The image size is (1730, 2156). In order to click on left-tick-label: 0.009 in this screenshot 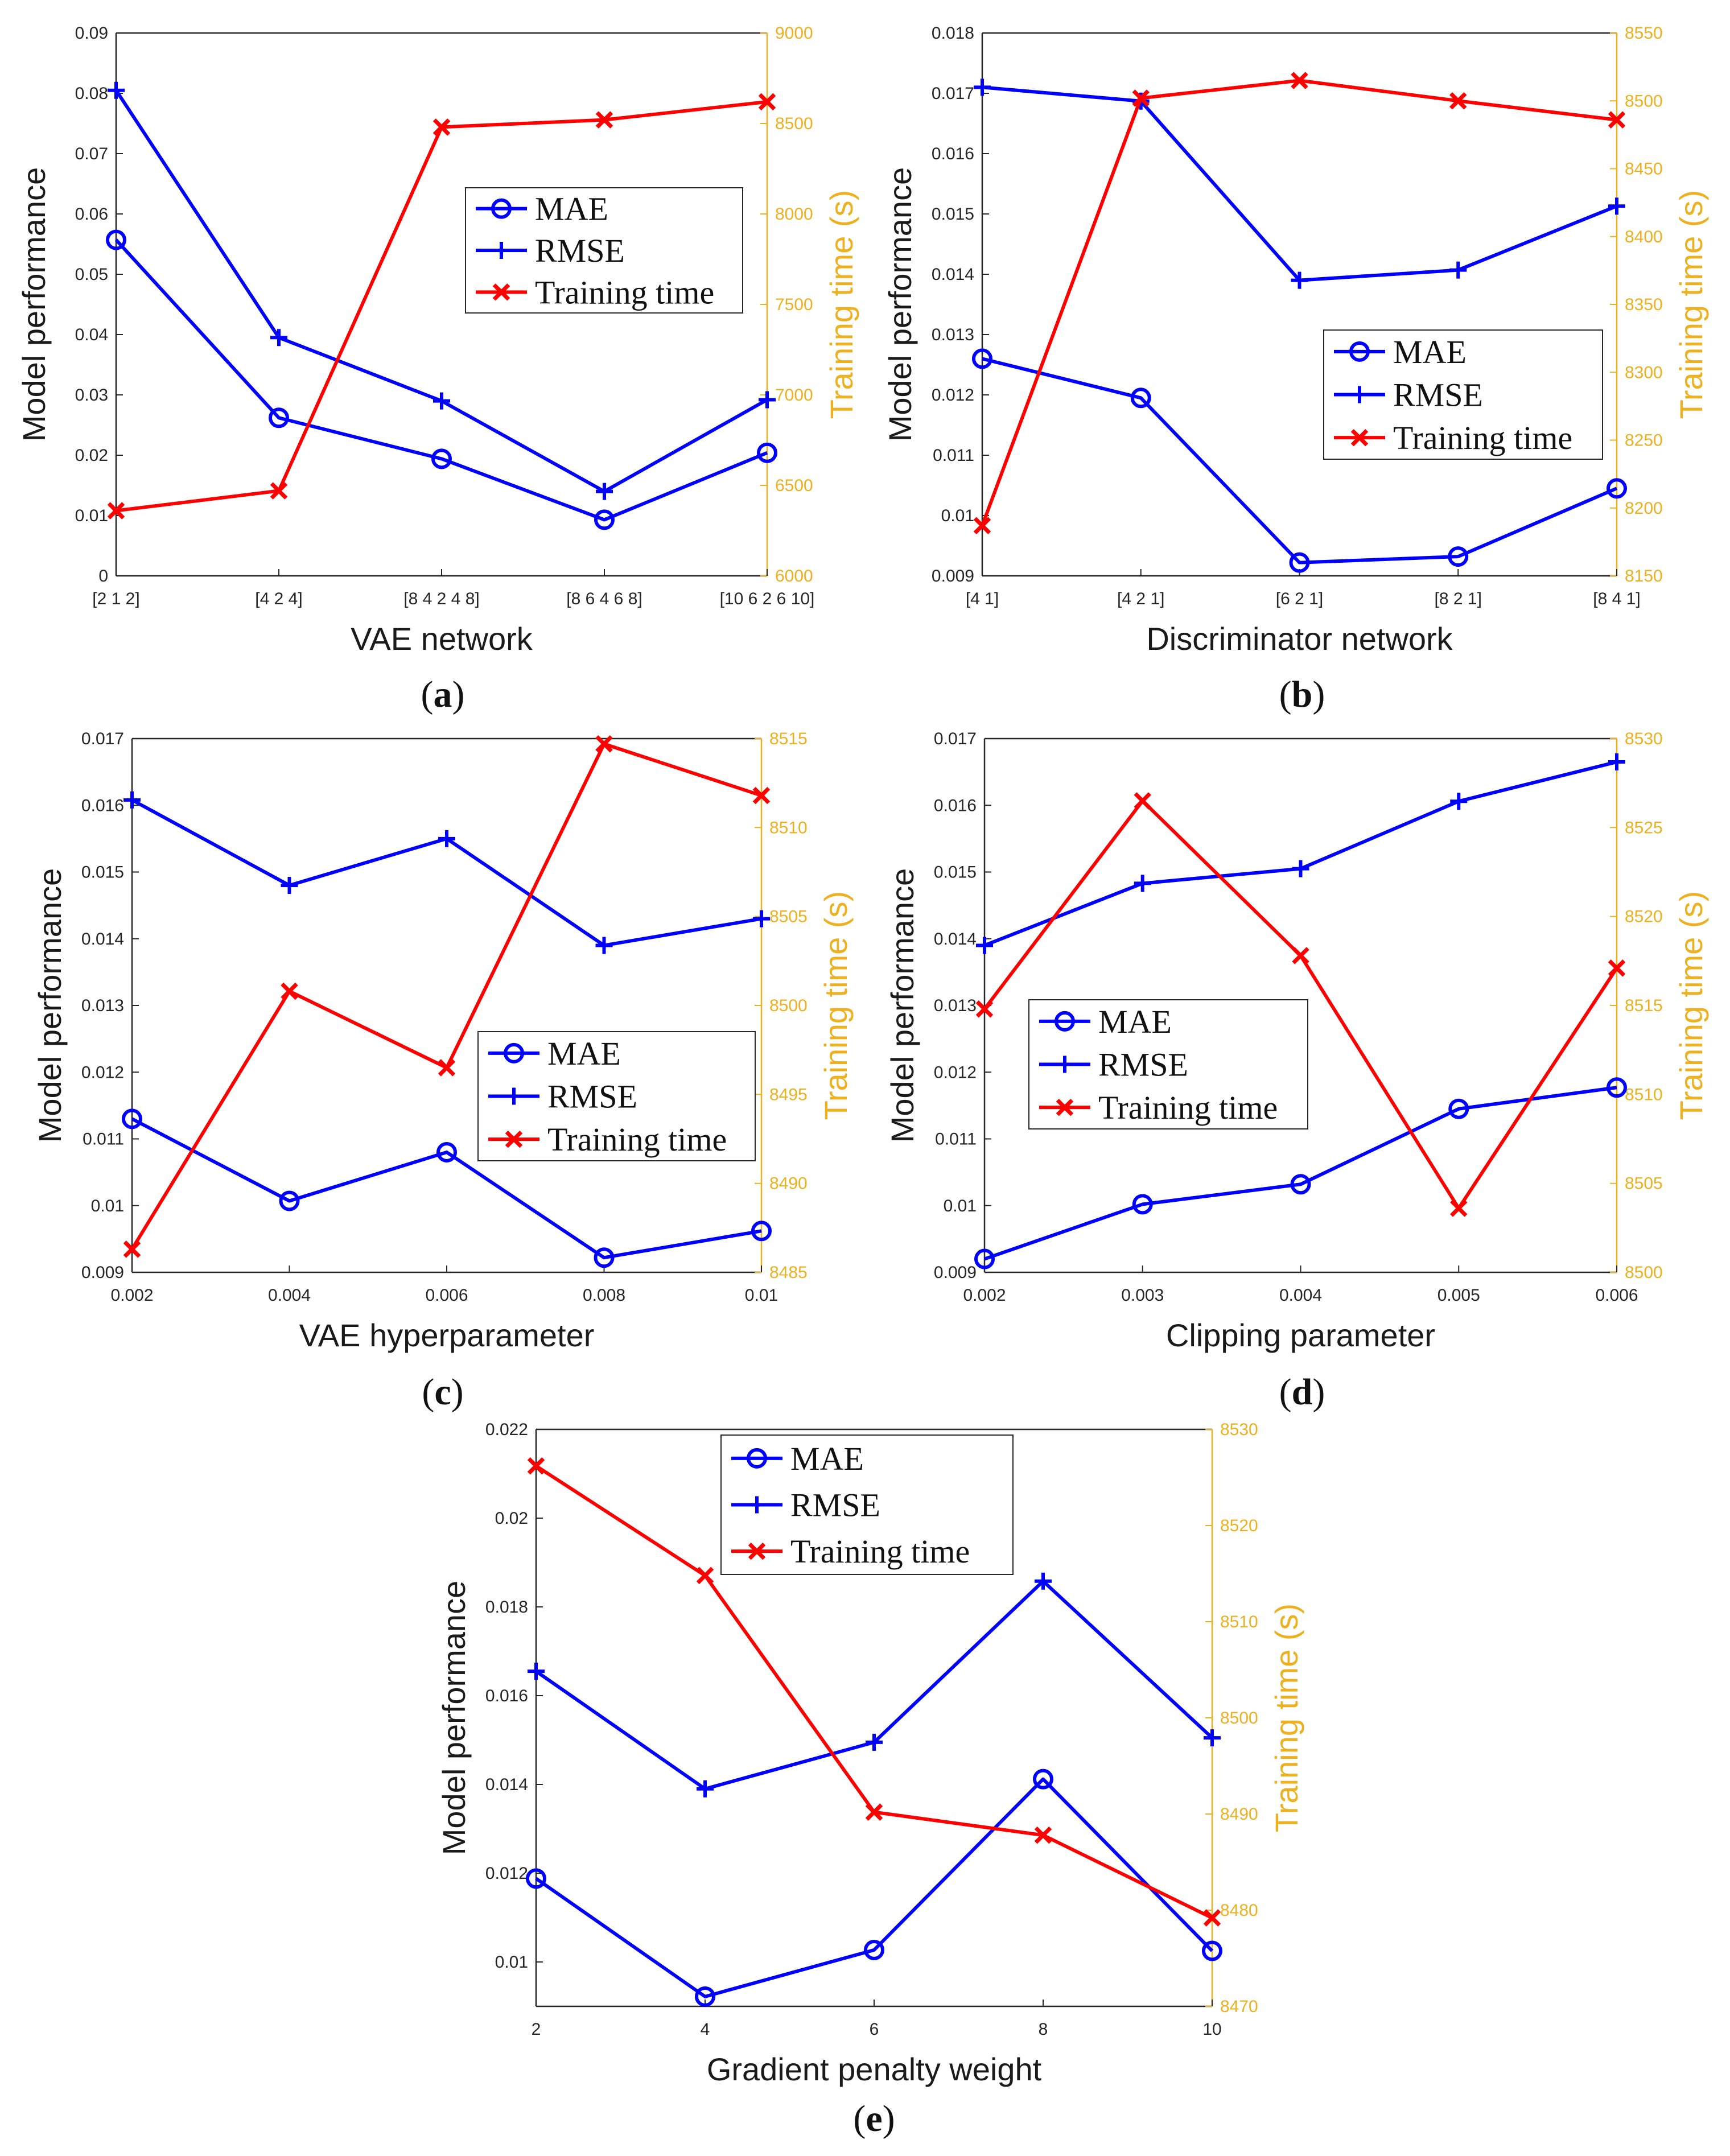, I will do `click(953, 576)`.